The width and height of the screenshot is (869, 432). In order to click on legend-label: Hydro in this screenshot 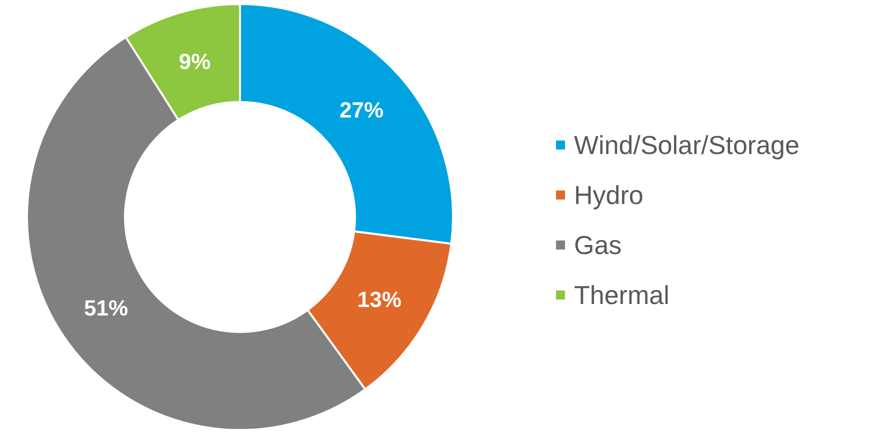, I will do `click(609, 195)`.